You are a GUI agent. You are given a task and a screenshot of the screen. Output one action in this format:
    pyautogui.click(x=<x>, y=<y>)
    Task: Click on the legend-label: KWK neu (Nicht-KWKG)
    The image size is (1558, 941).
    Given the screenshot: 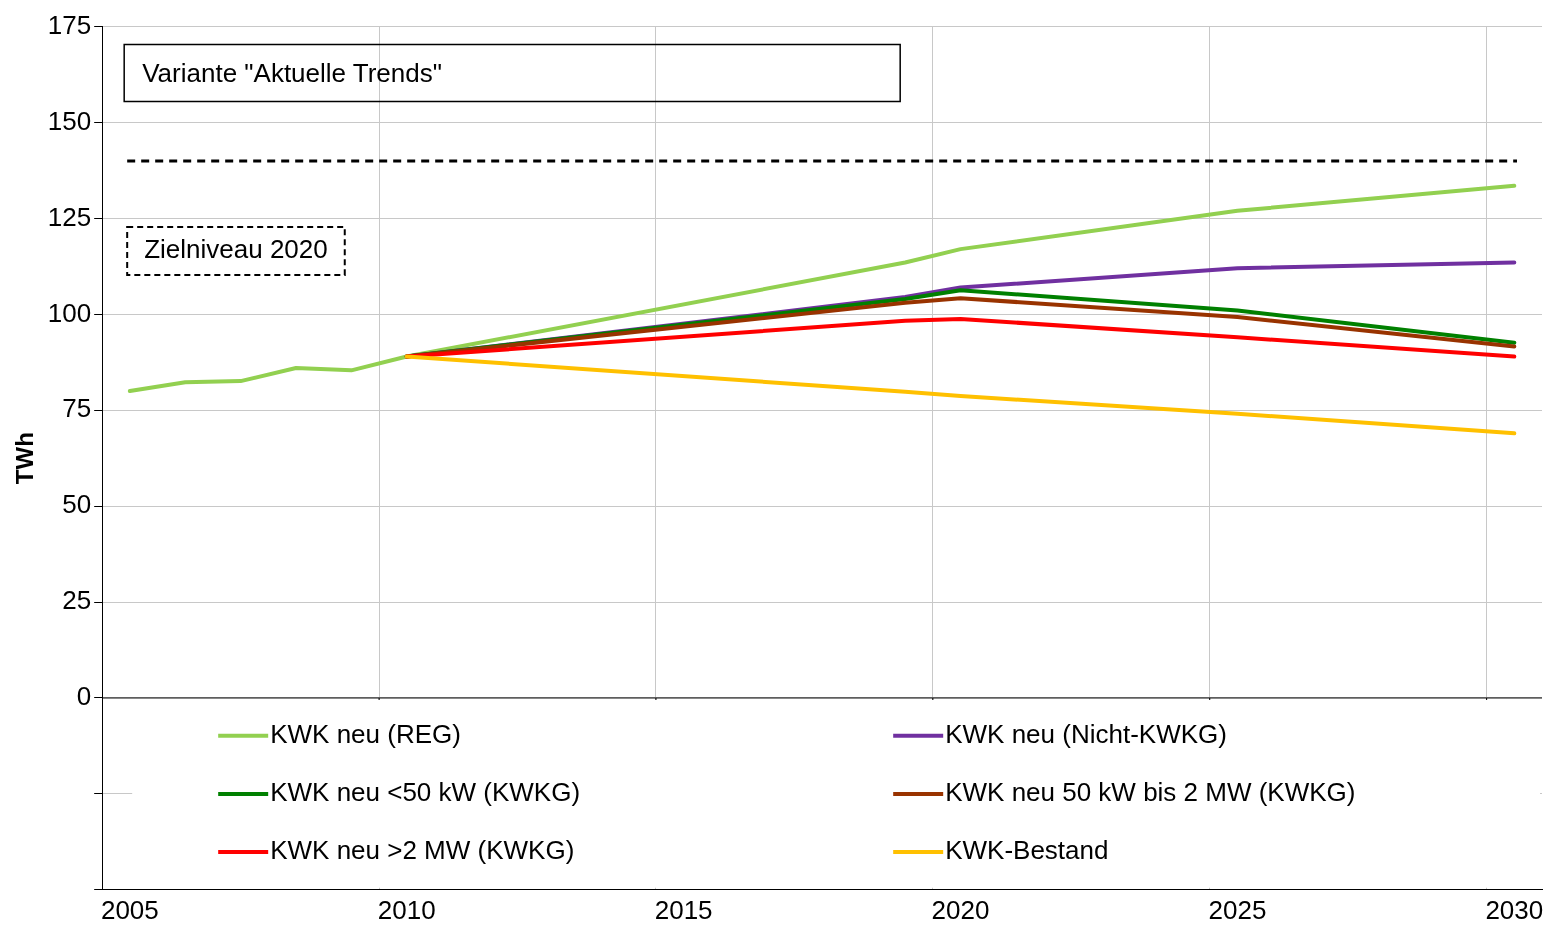 What is the action you would take?
    pyautogui.click(x=1086, y=733)
    